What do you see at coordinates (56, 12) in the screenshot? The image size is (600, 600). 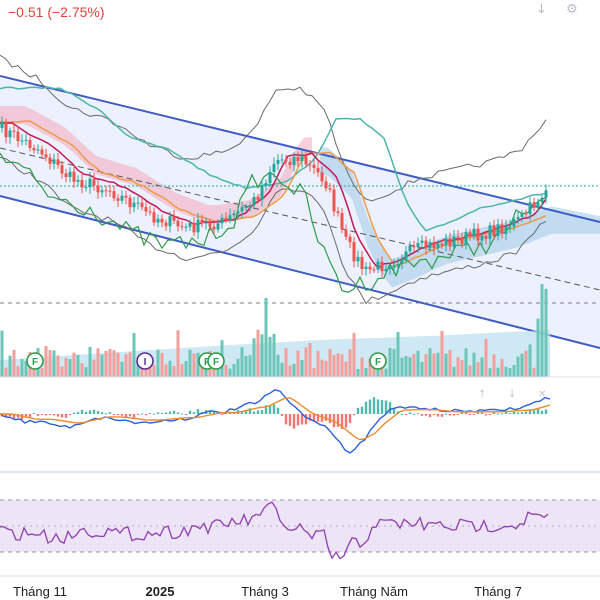 I see `price-change: −0.51 (−2.75%)` at bounding box center [56, 12].